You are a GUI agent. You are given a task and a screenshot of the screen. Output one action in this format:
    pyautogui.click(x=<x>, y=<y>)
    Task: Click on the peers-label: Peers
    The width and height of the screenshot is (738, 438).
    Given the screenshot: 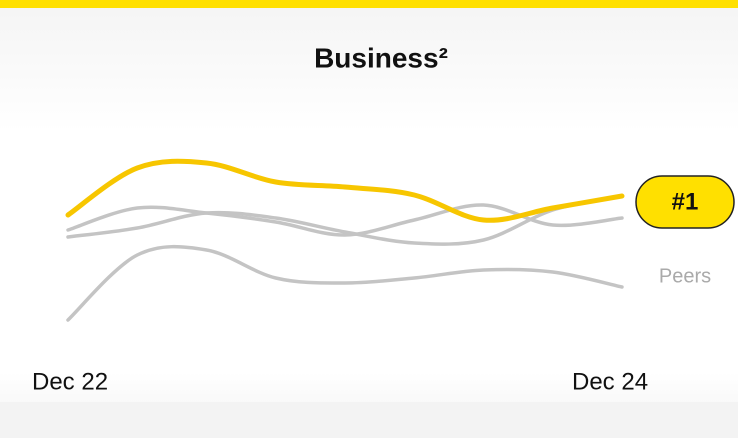 What is the action you would take?
    pyautogui.click(x=685, y=276)
    